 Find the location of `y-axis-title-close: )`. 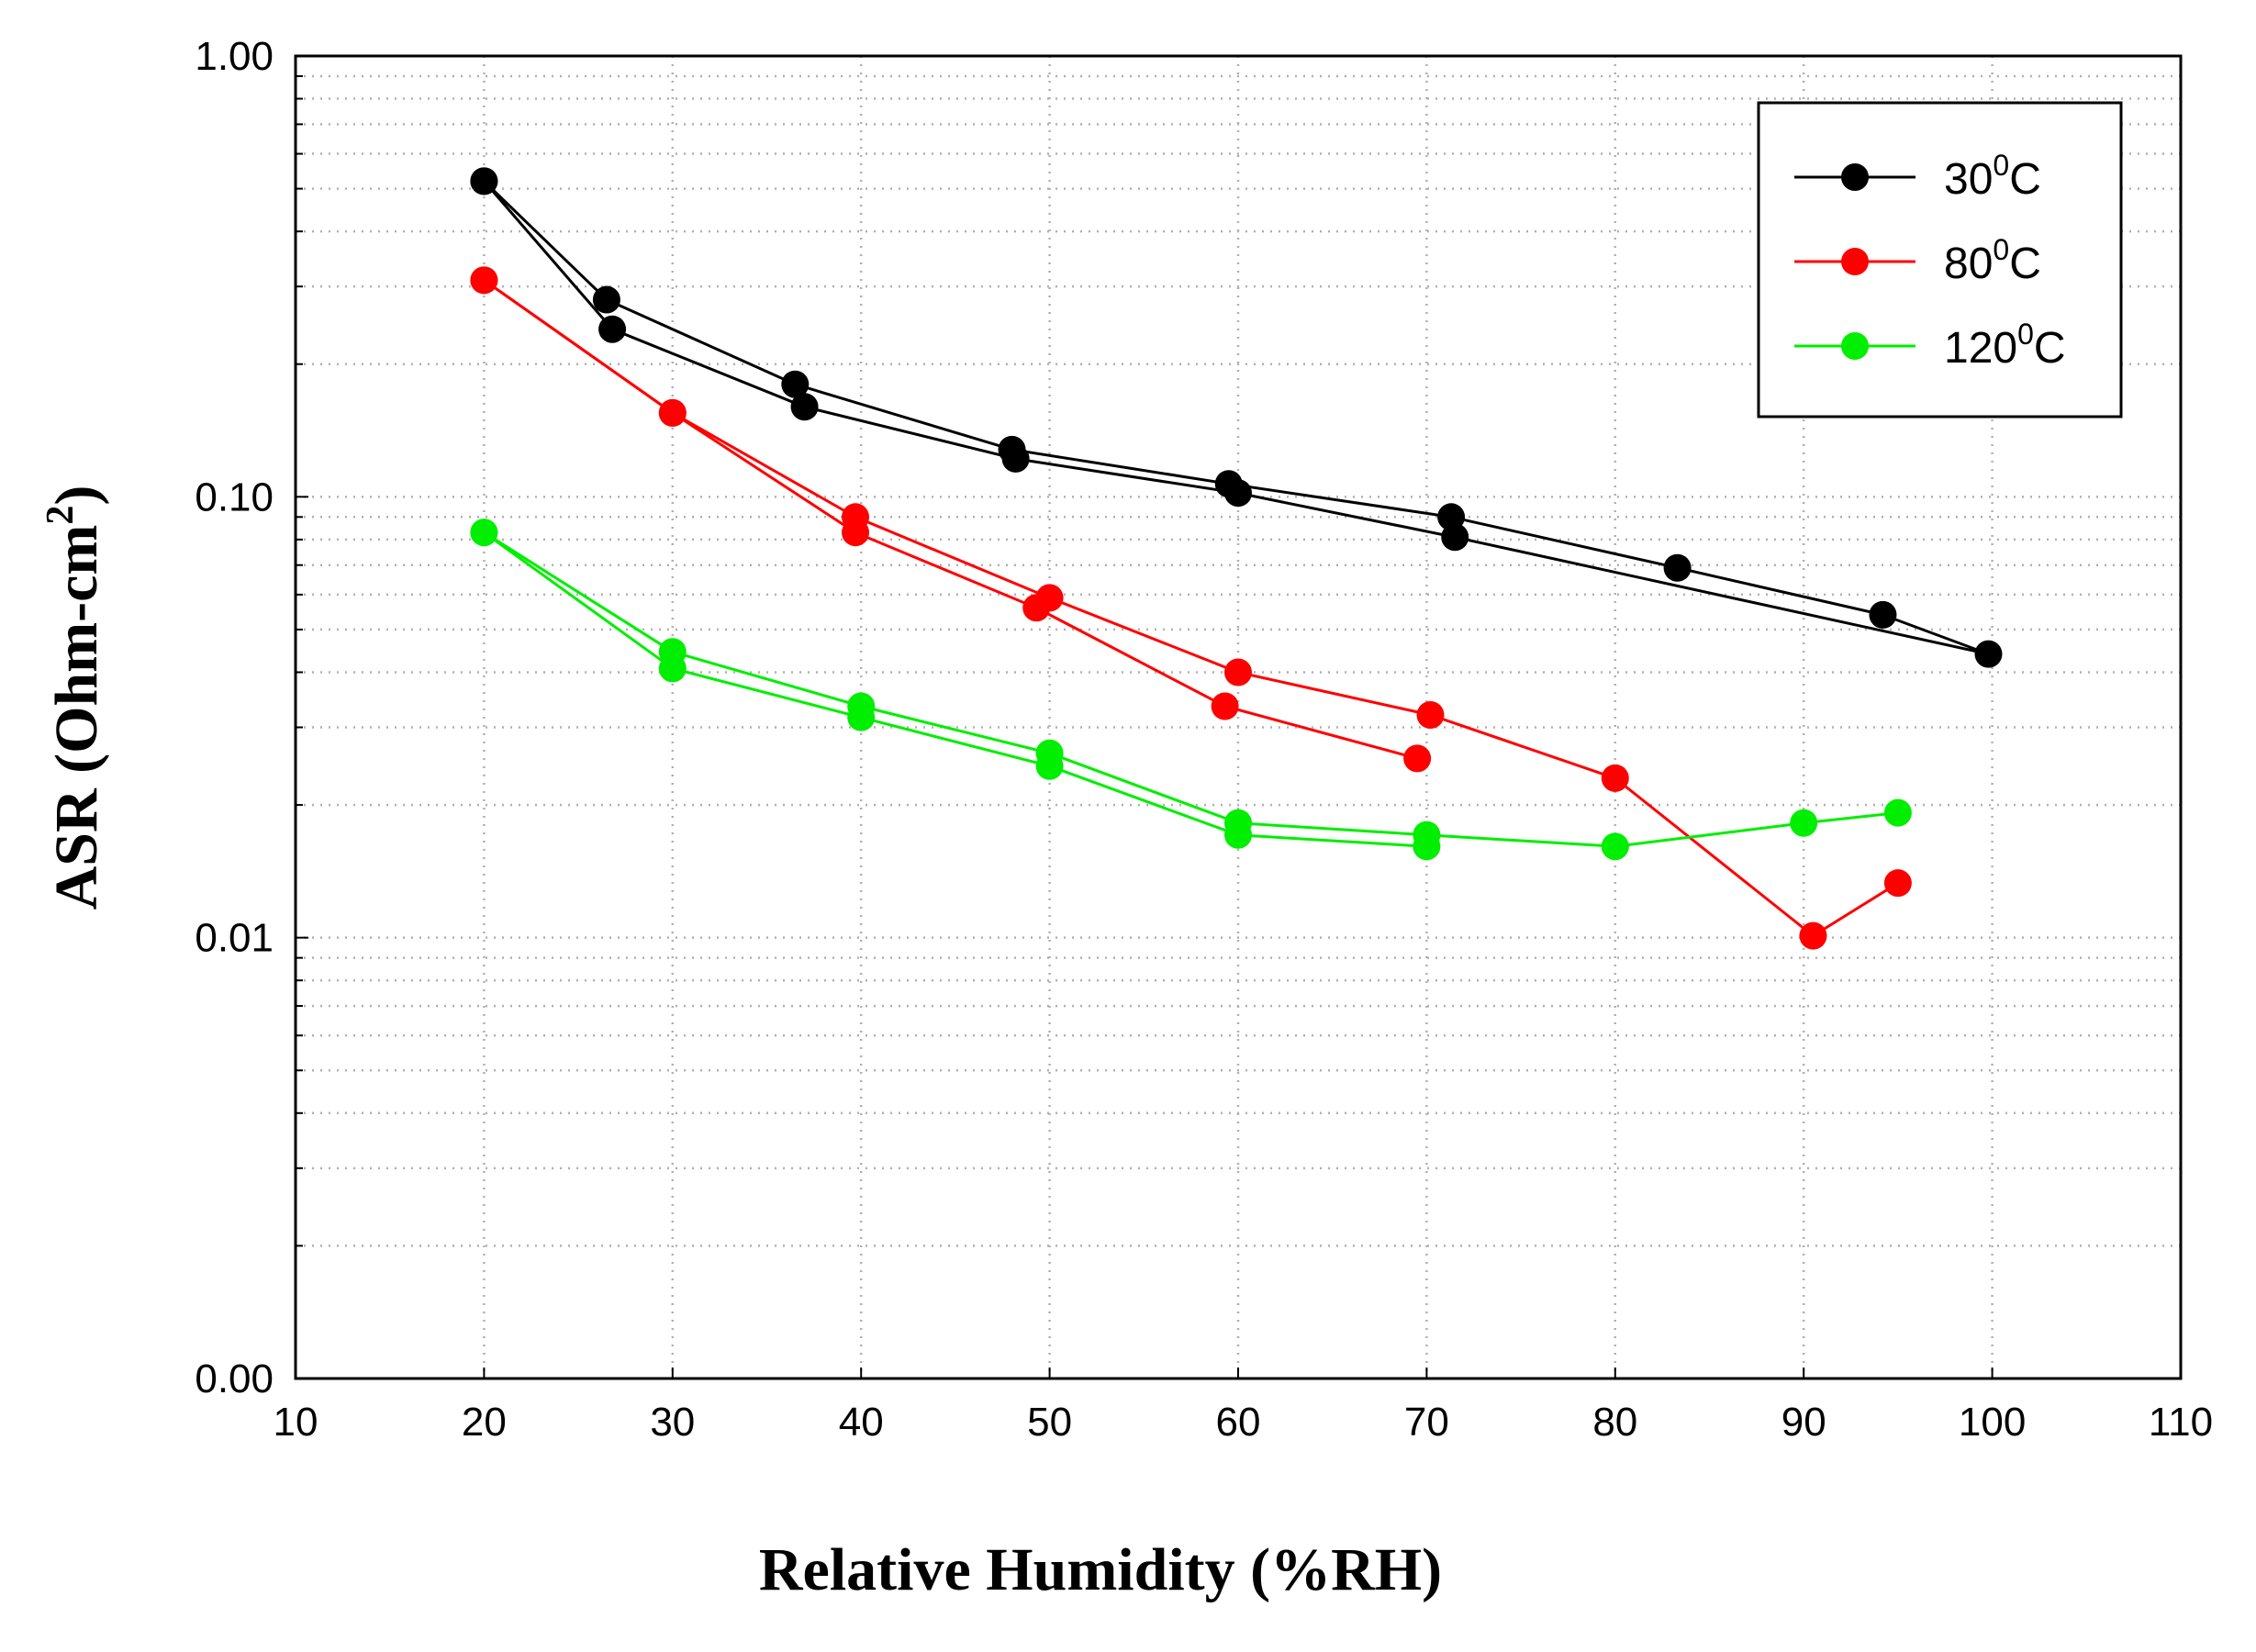

y-axis-title-close: ) is located at coordinates (76, 496).